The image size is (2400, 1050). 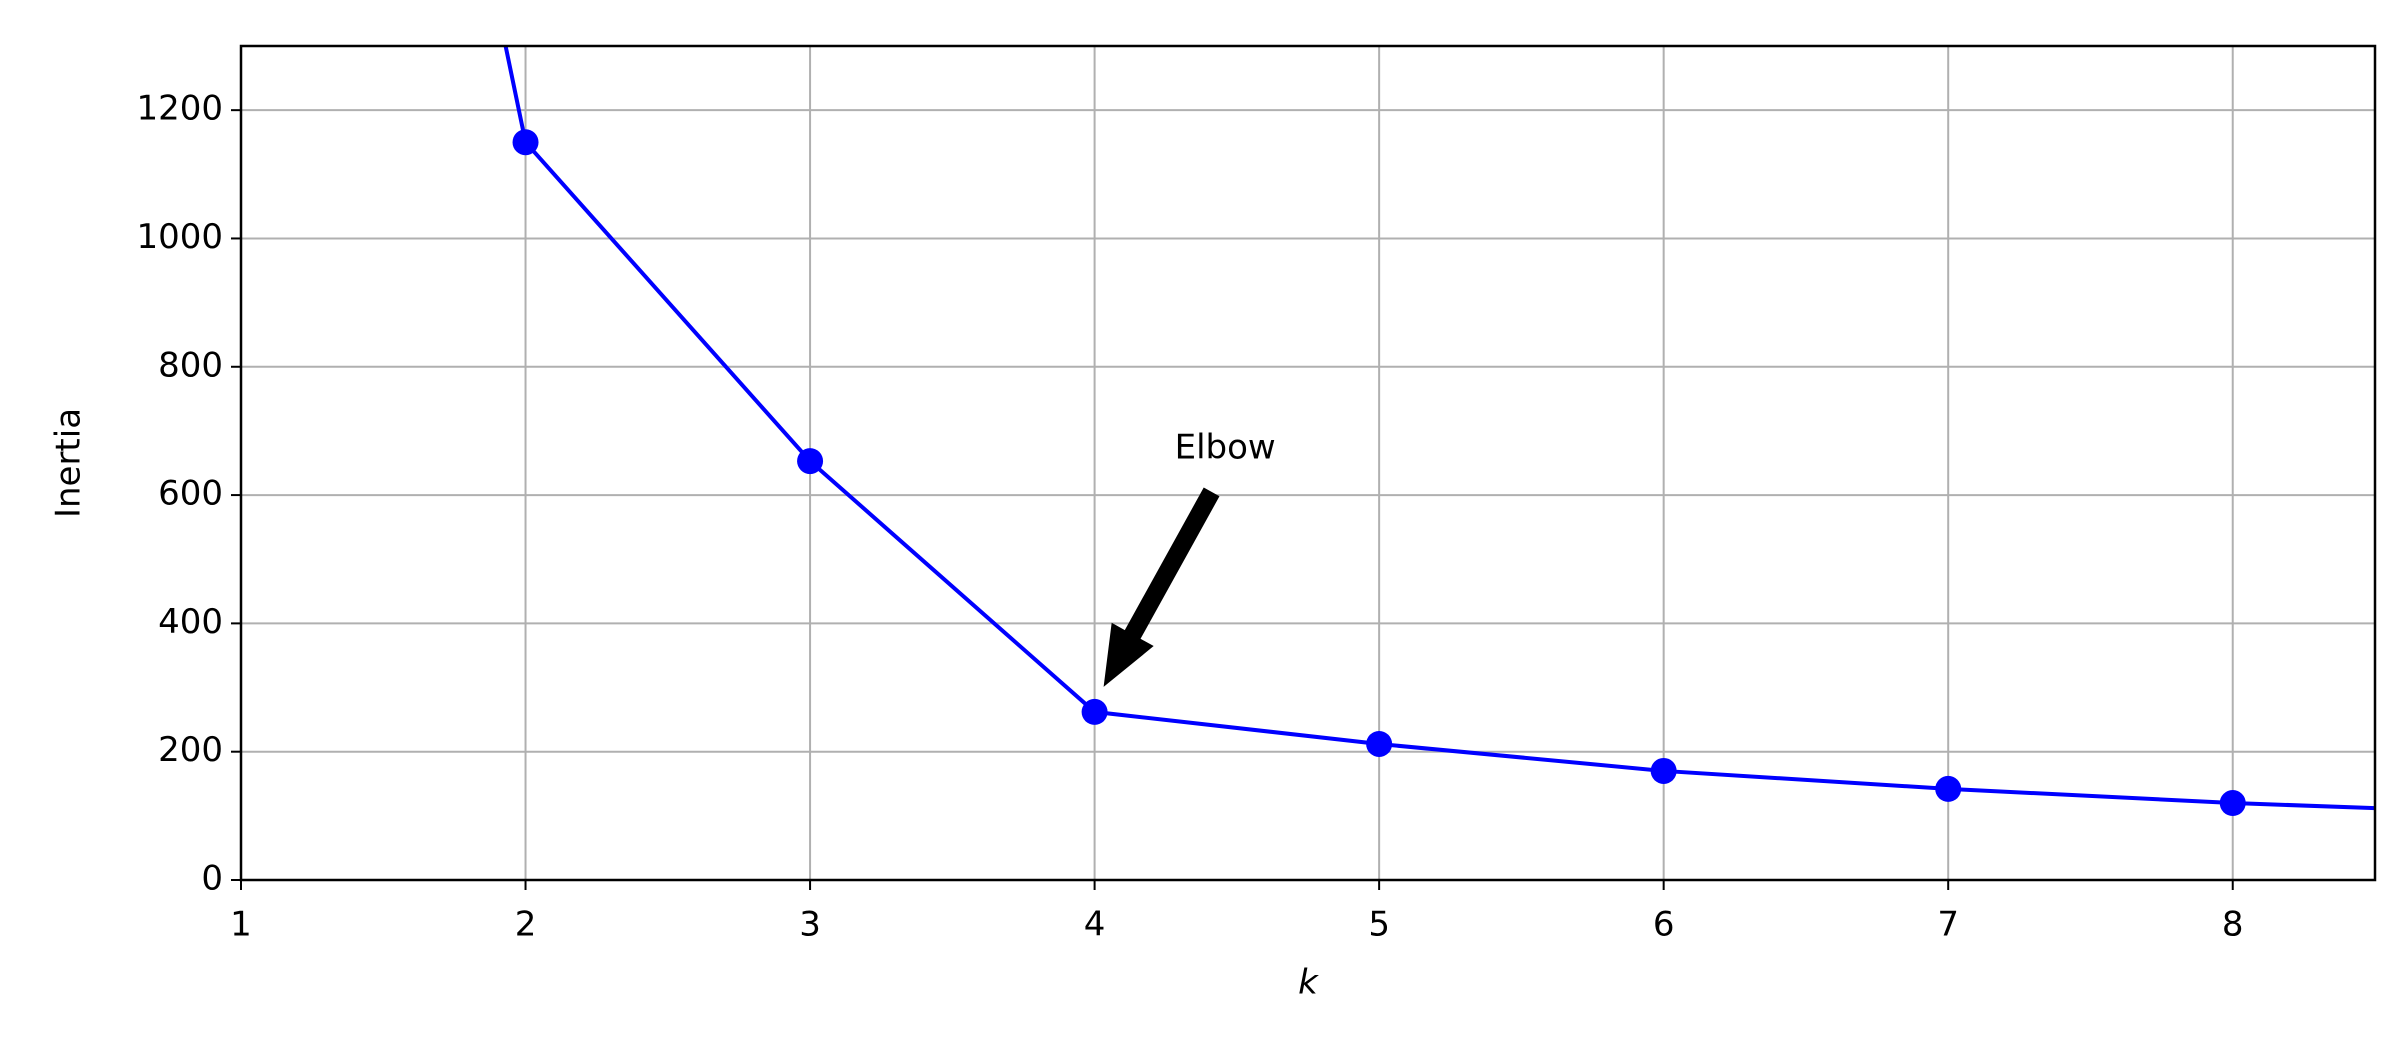 What do you see at coordinates (810, 925) in the screenshot?
I see `x-tick-label: 3` at bounding box center [810, 925].